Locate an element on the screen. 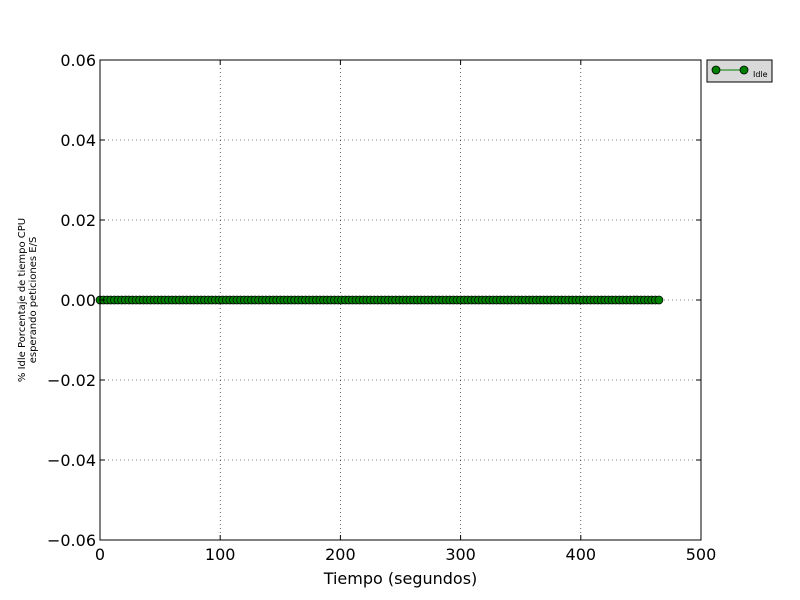 This screenshot has height=600, width=800. y-tick-label: −0.06 is located at coordinates (71, 540).